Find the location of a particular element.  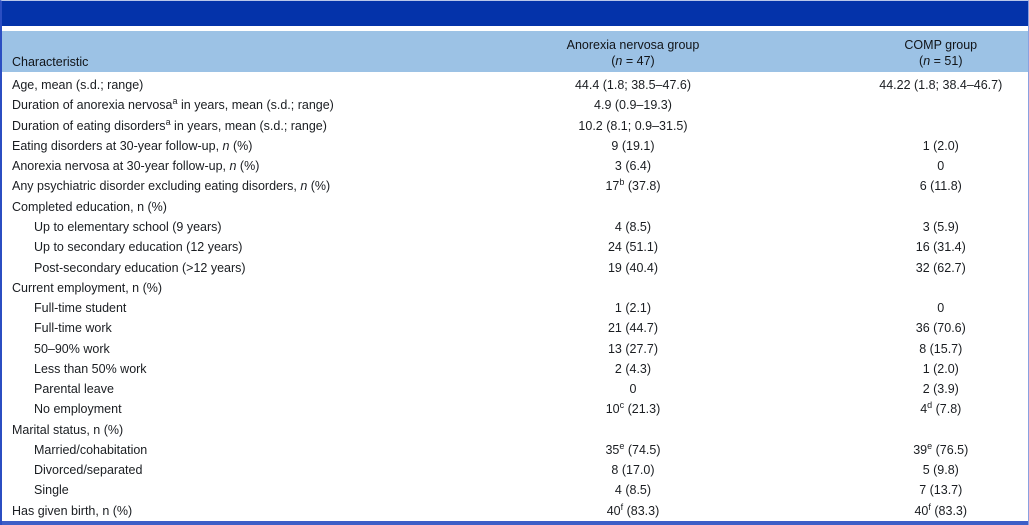

anorexia-group-value: 3 (6.4) is located at coordinates (633, 166).